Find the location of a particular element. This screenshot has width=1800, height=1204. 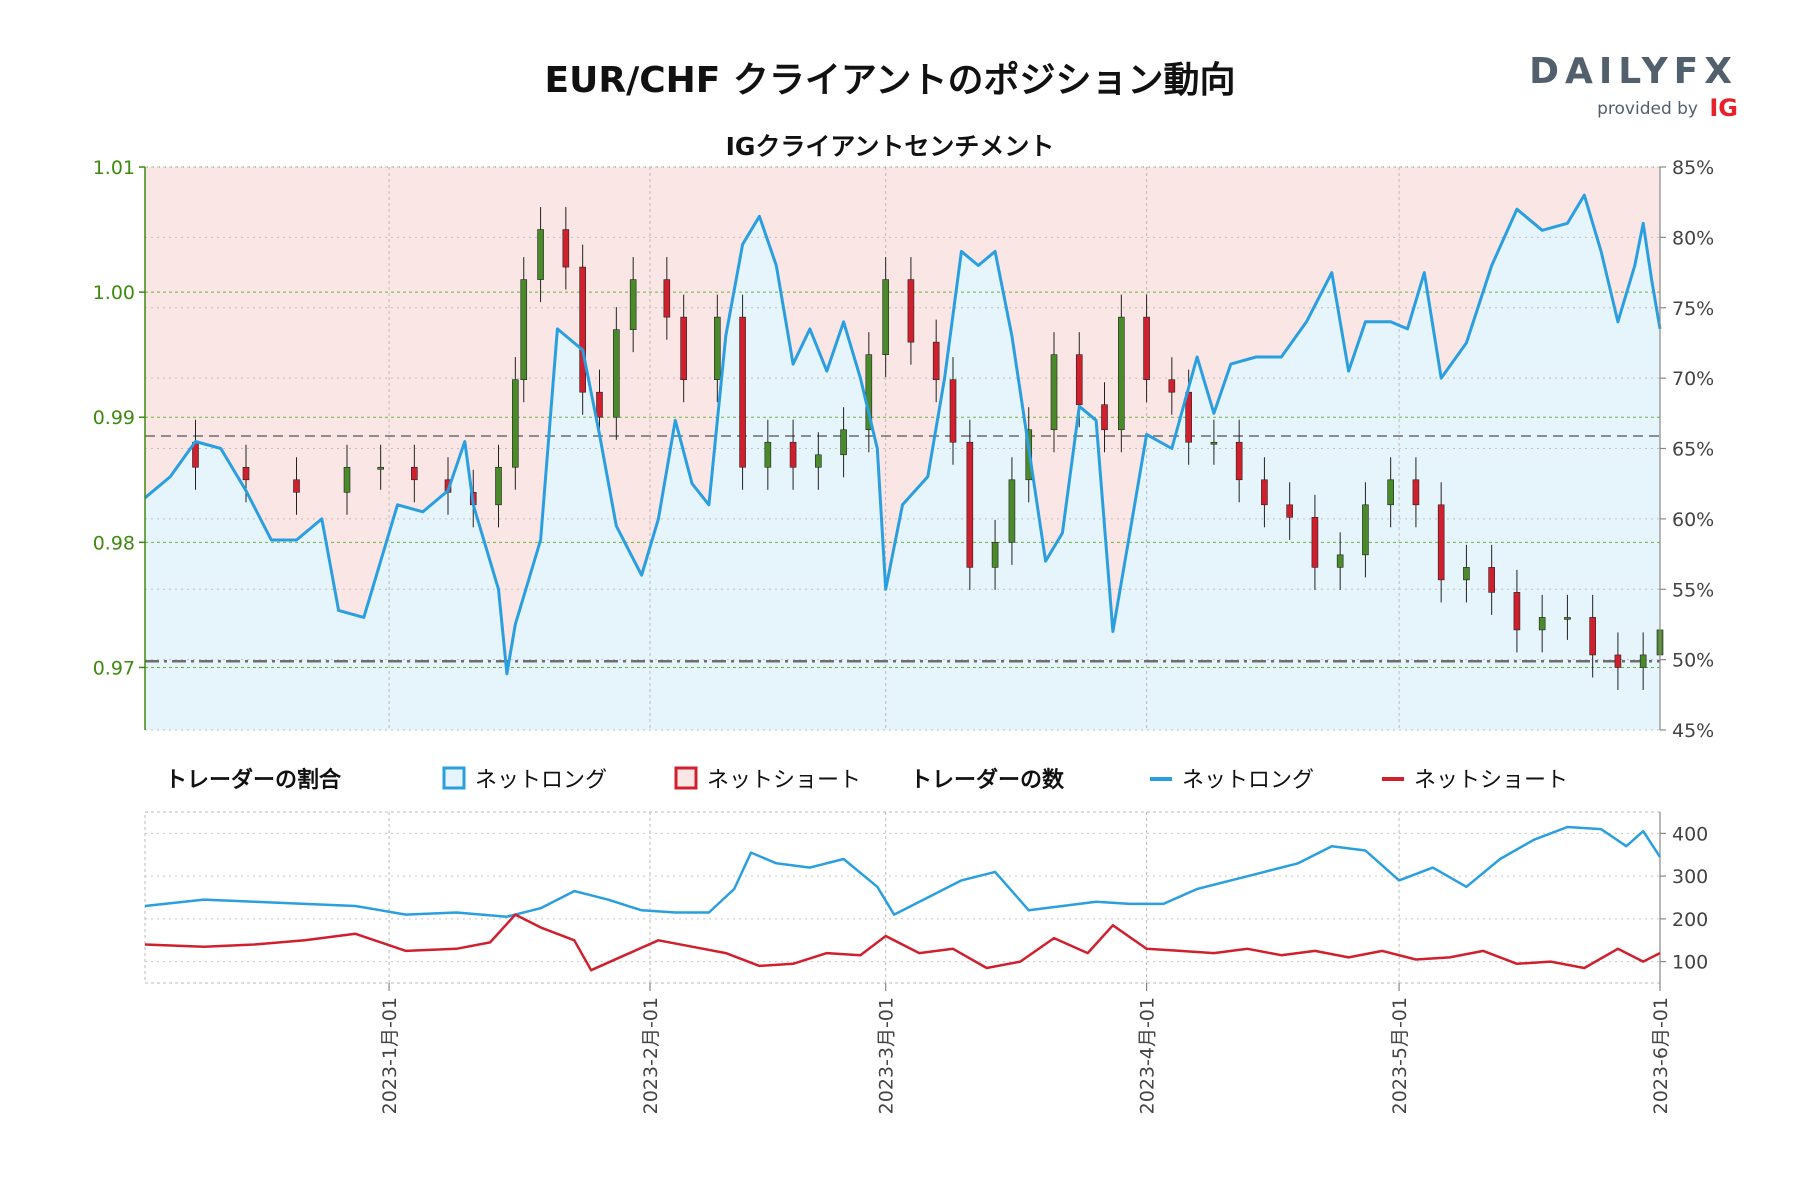

sentiment-tick-label: 75% is located at coordinates (1693, 309).